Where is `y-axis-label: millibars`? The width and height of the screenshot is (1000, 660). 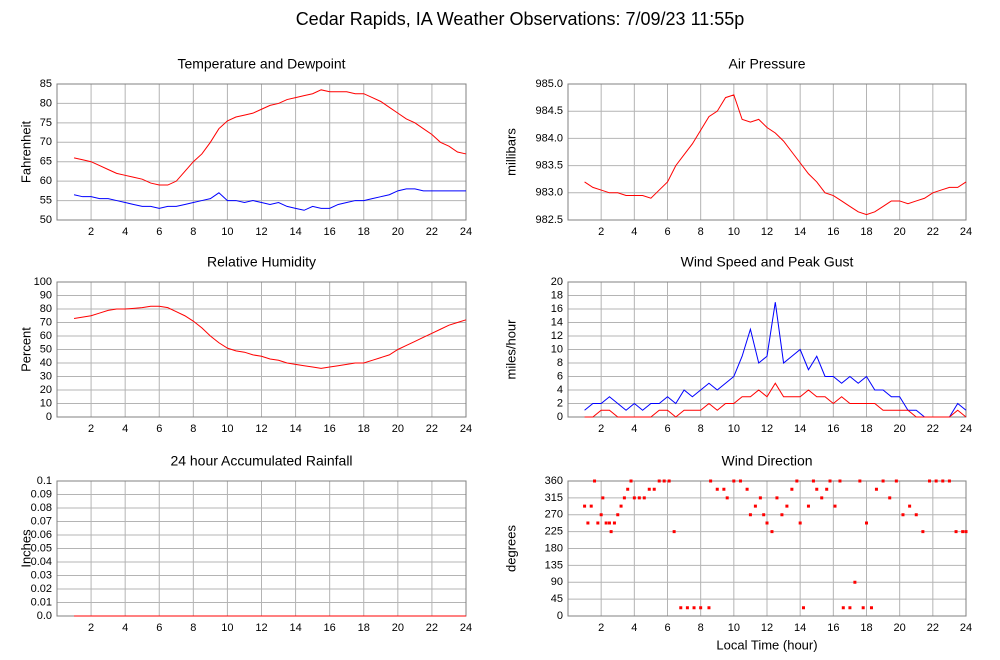
y-axis-label: millibars is located at coordinates (510, 152).